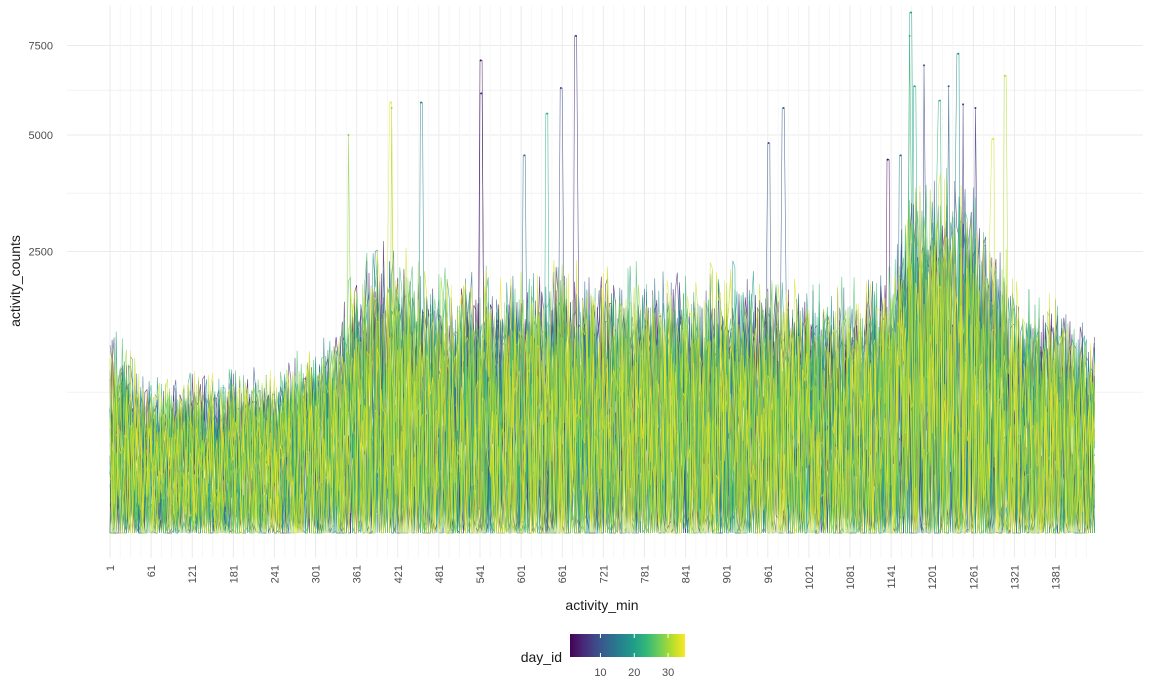 The height and width of the screenshot is (691, 1152). Describe the element at coordinates (769, 574) in the screenshot. I see `x-tick-label: 961` at that location.